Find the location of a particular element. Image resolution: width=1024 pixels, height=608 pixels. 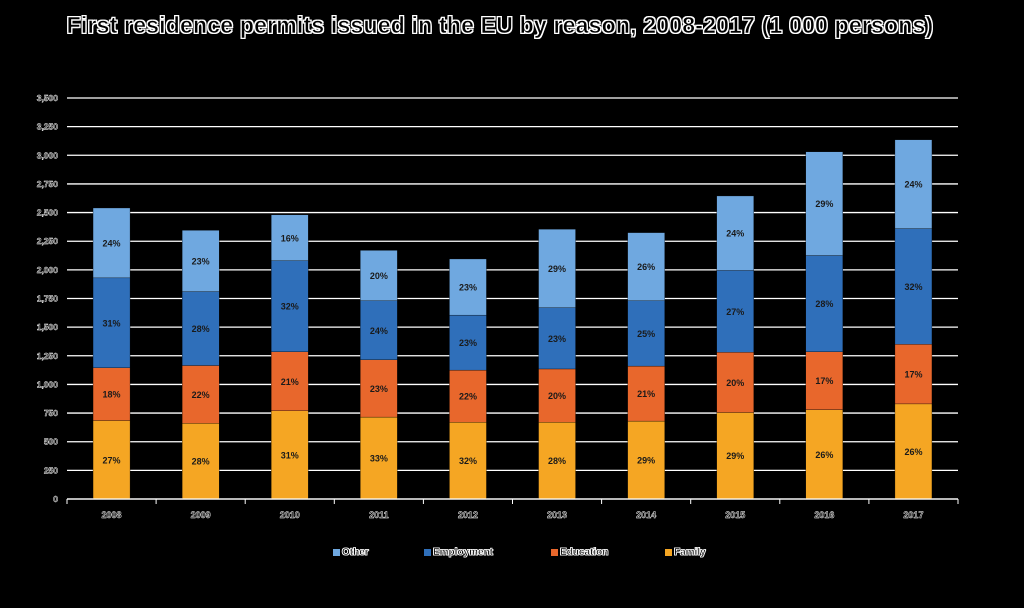

bar-education-2013 is located at coordinates (557, 395).